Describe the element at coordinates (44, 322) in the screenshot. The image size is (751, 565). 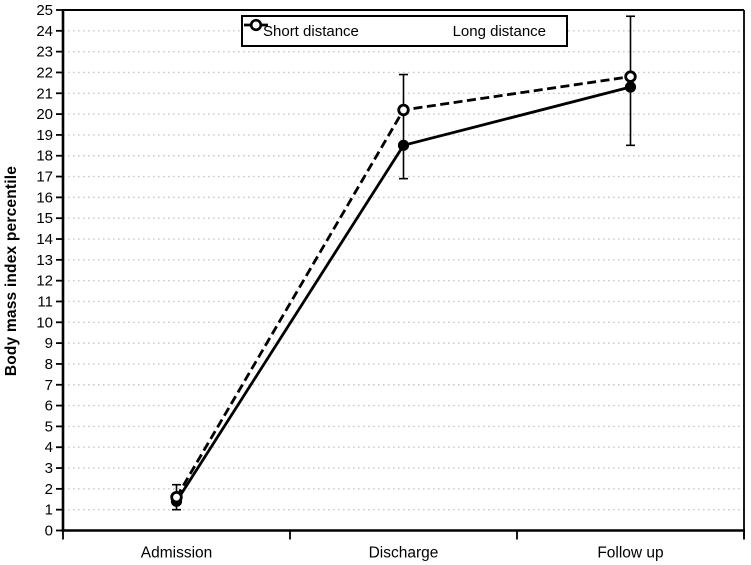
I see `y-tick-label: 10` at that location.